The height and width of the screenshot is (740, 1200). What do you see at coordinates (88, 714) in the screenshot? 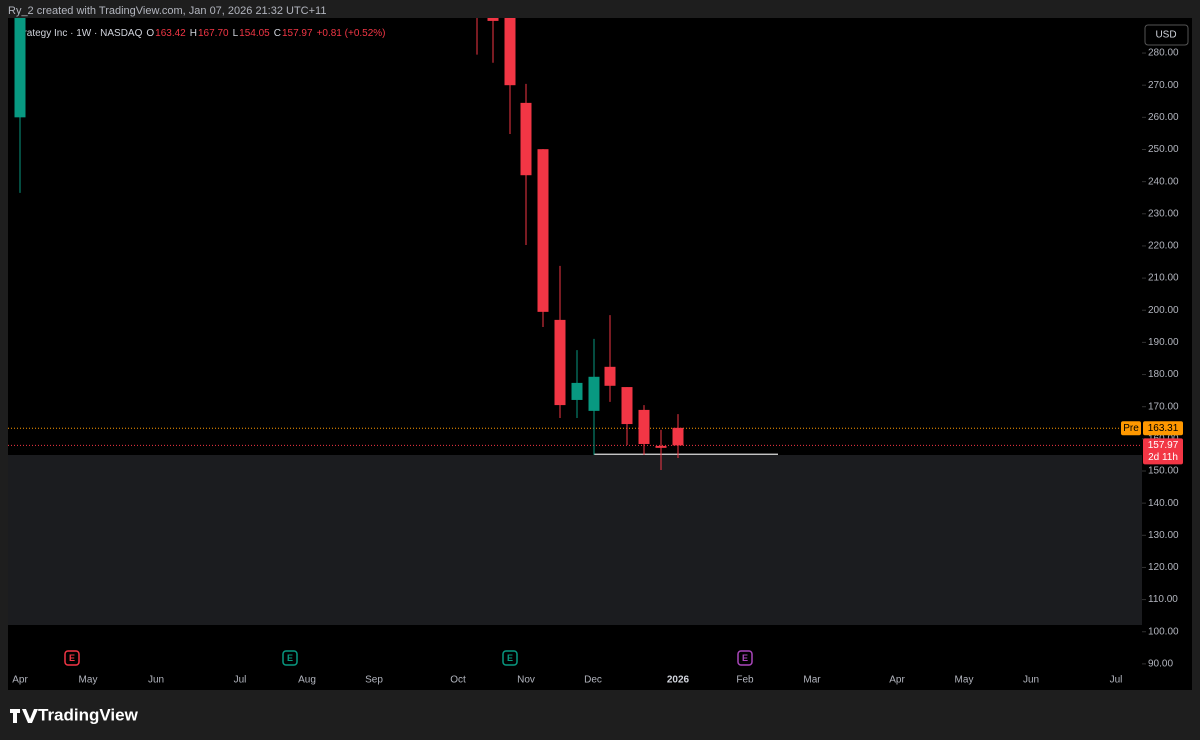
I see `footer-logo: TradingView` at bounding box center [88, 714].